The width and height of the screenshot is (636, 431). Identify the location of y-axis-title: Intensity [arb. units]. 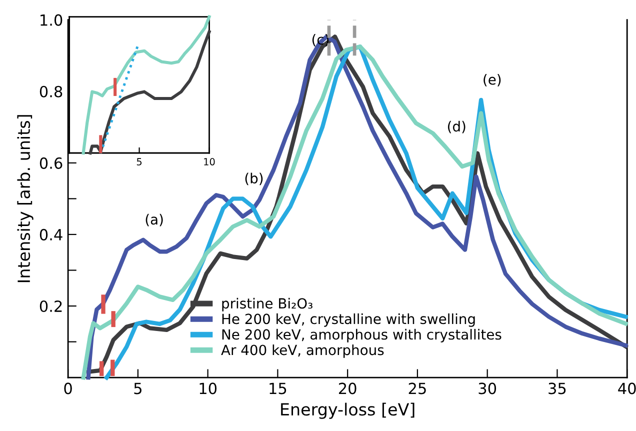
(25, 198).